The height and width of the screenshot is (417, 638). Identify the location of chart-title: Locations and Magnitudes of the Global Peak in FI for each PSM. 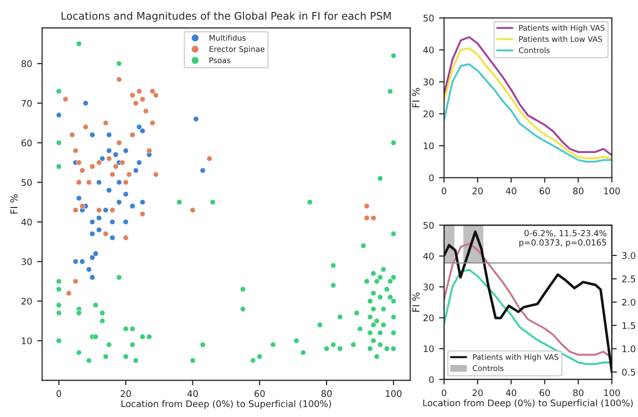
(226, 17).